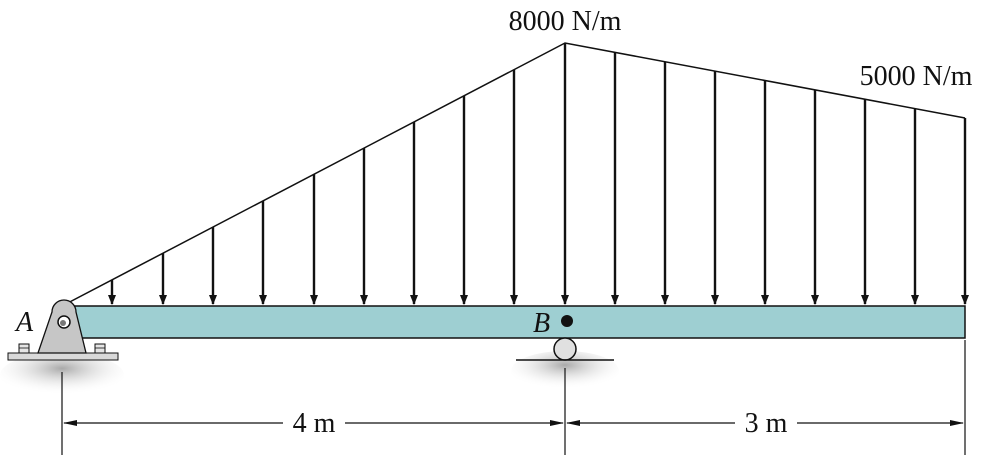  I want to click on roller-icon, so click(565, 349).